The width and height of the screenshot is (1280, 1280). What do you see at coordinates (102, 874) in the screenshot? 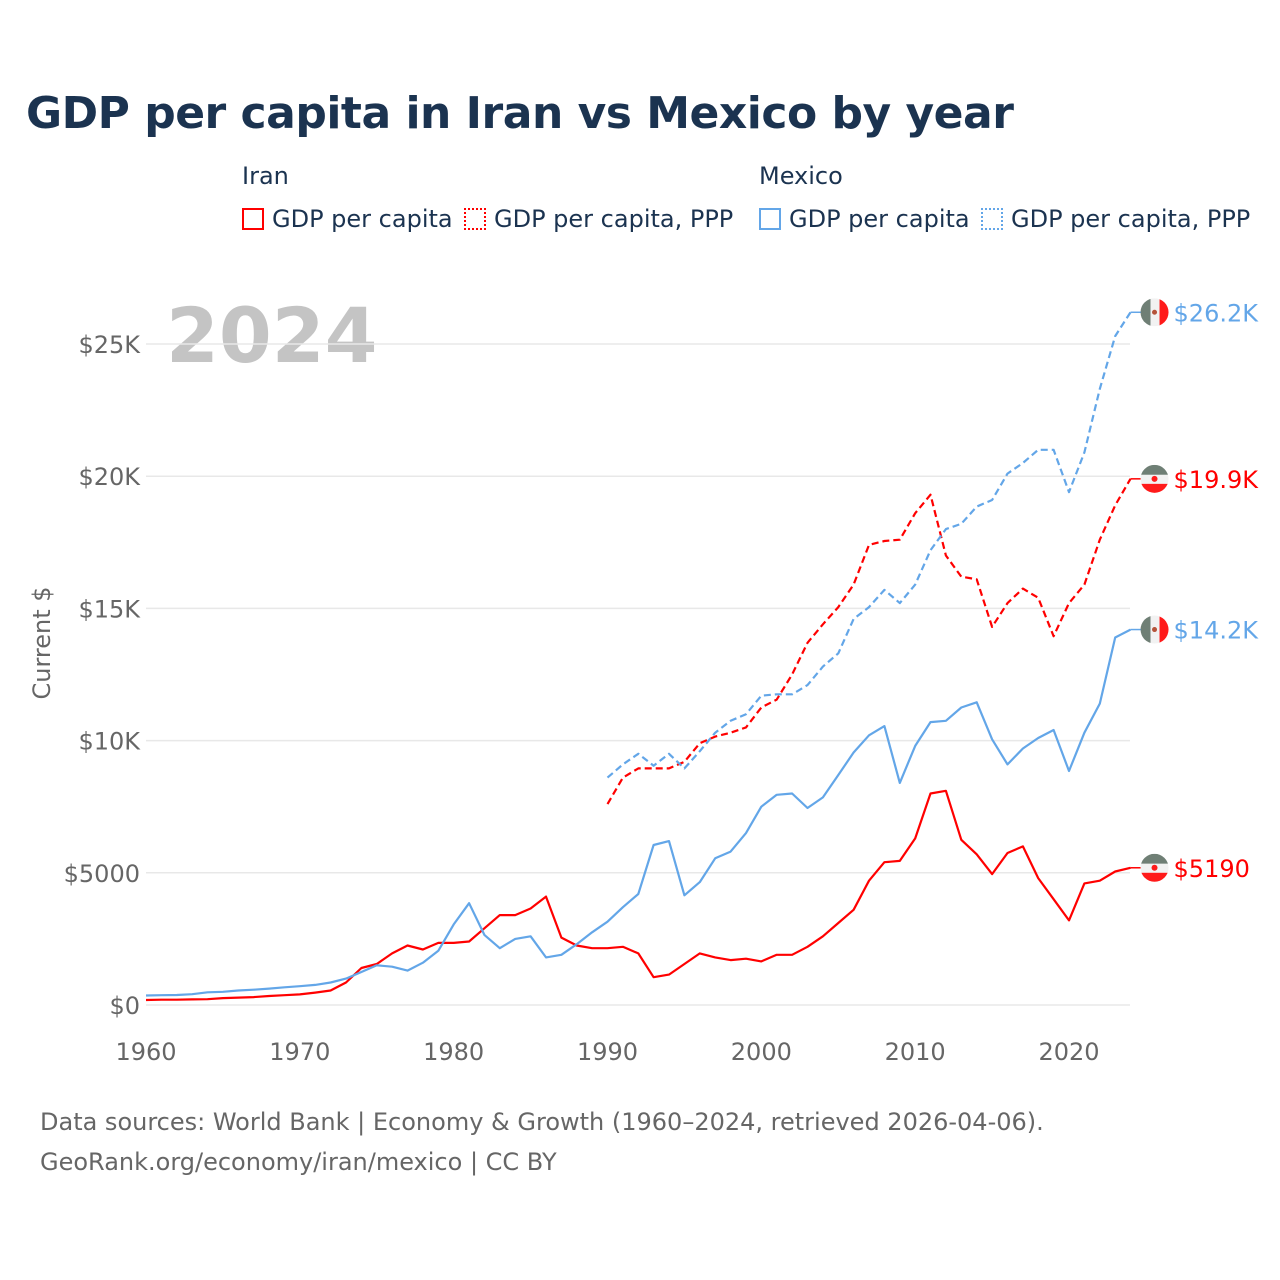
I see `y-tick-label: $5000` at bounding box center [102, 874].